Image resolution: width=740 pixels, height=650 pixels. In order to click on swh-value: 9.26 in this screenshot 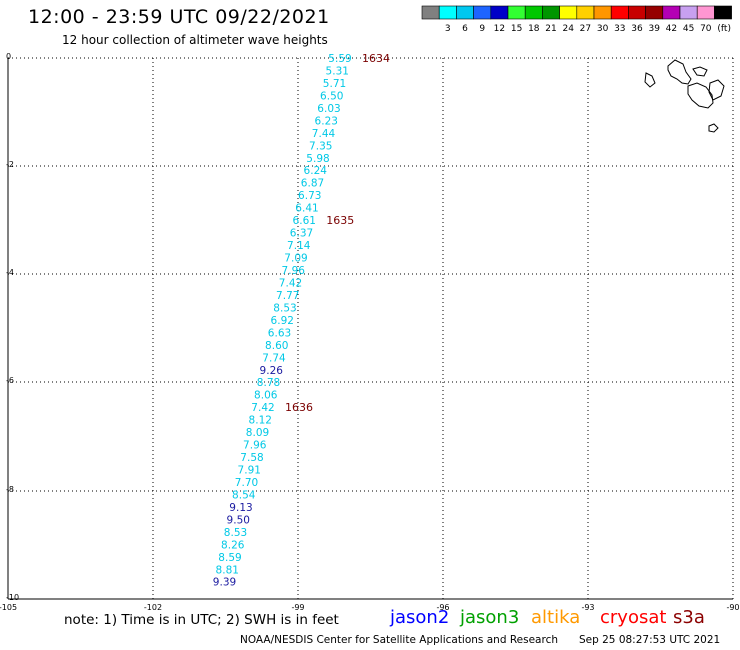, I will do `click(272, 371)`.